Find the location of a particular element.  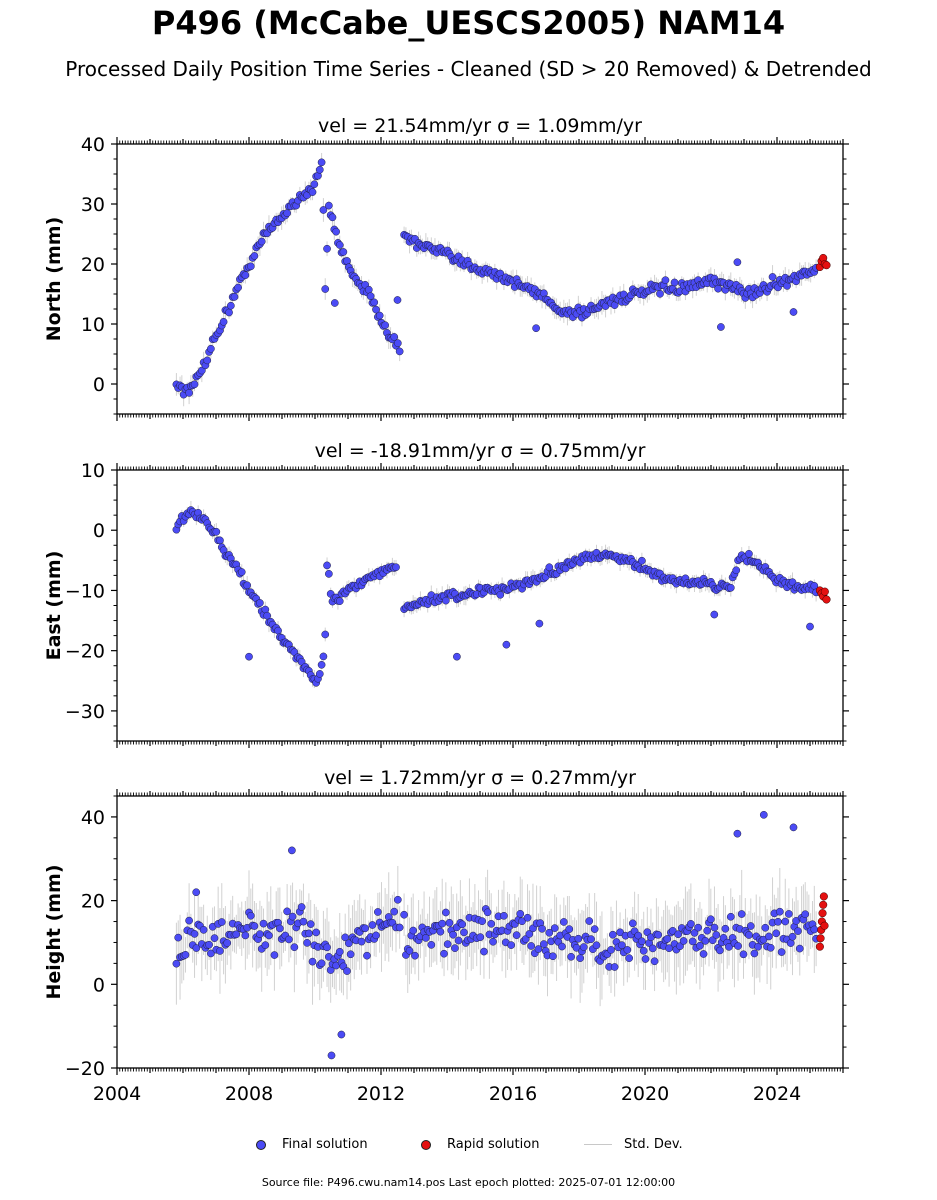

x-tick-label: 2008 is located at coordinates (249, 1094).